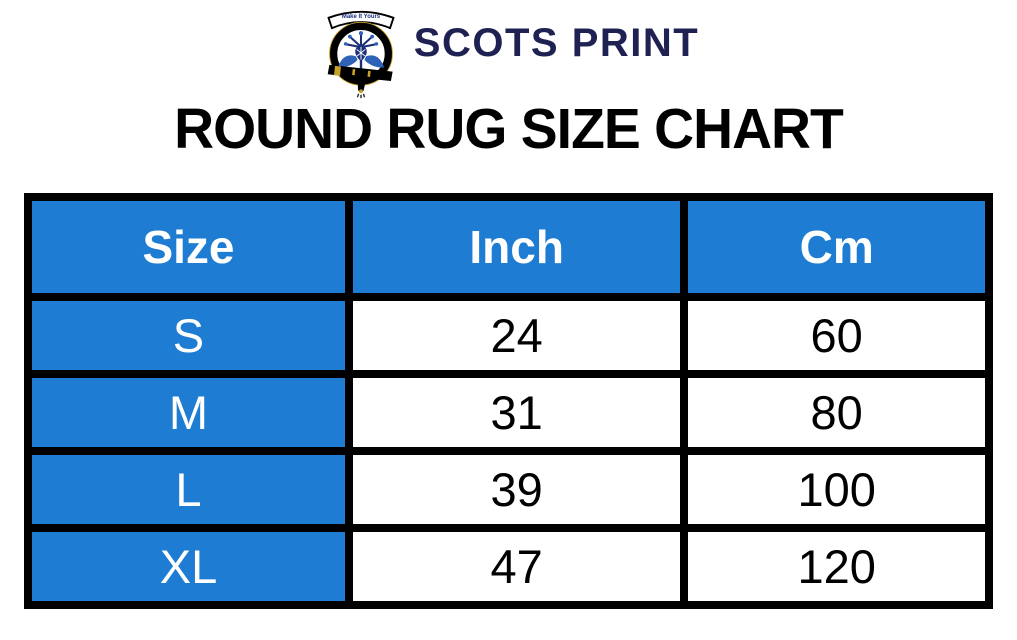  What do you see at coordinates (361, 17) in the screenshot?
I see `crest-banner-text: Make It Yours` at bounding box center [361, 17].